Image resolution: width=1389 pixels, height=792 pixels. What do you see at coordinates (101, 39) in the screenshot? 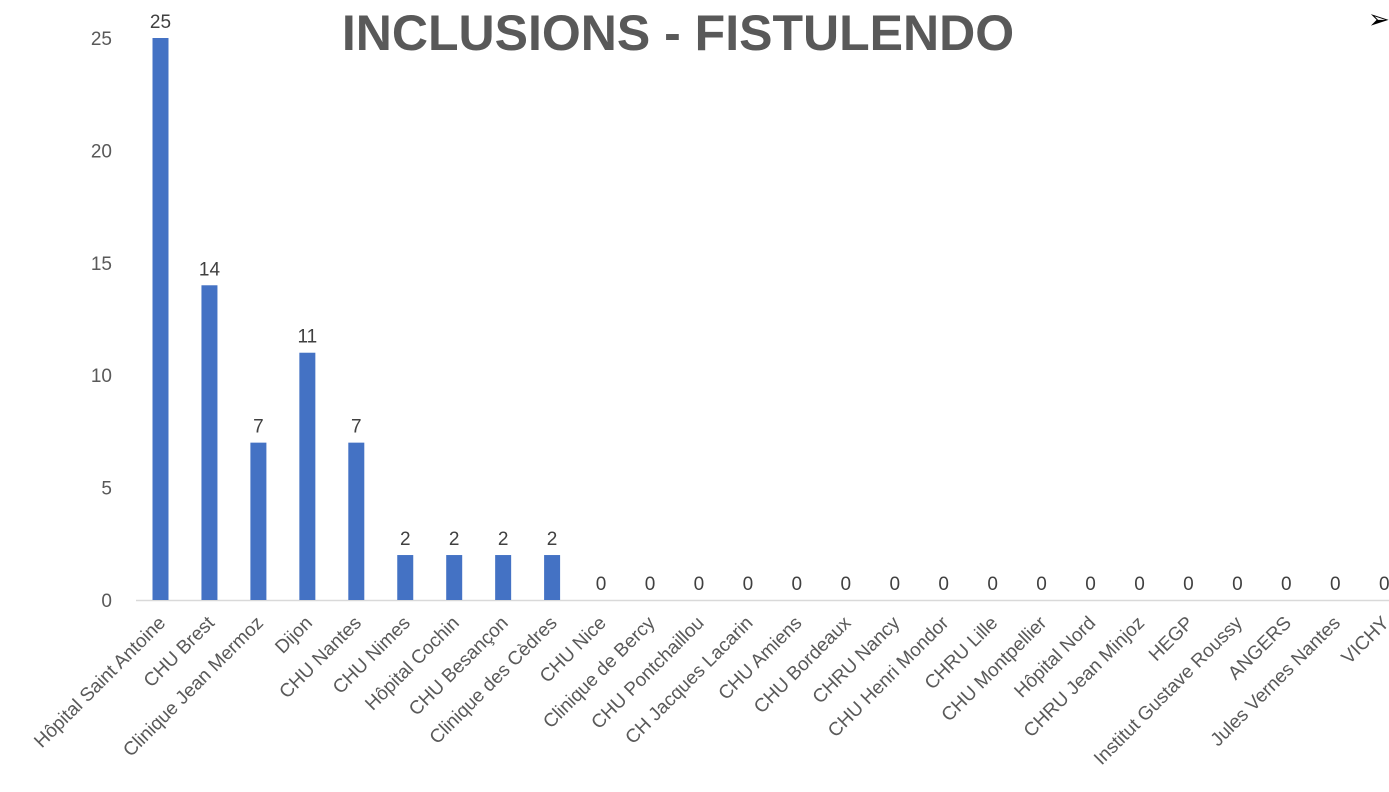
I see `y-tick-label: 25` at bounding box center [101, 39].